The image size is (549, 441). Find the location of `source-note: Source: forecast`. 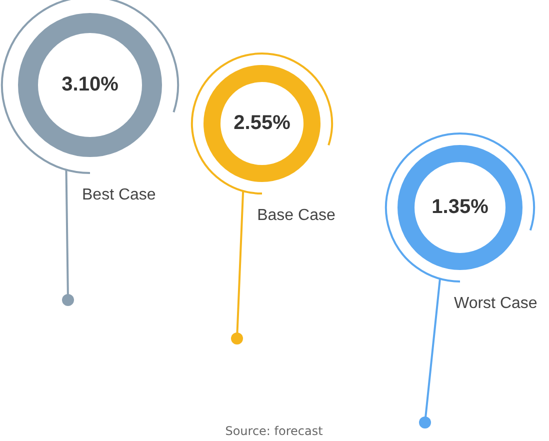

source-note: Source: forecast is located at coordinates (274, 431).